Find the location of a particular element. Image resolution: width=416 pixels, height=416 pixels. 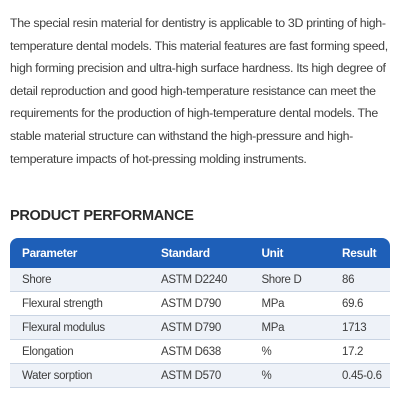

cell-parameter: Flexural modulus is located at coordinates (80, 328).